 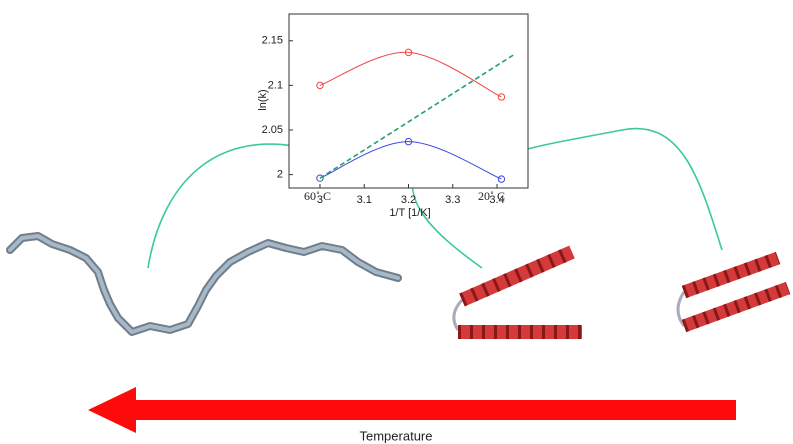 What do you see at coordinates (496, 200) in the screenshot?
I see `x-tick-label: 3.4` at bounding box center [496, 200].